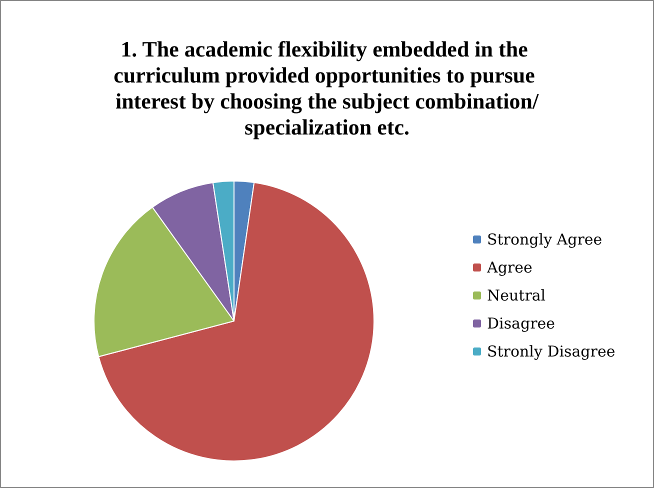 This screenshot has height=488, width=654. I want to click on legend-label: Strongly Agree, so click(544, 239).